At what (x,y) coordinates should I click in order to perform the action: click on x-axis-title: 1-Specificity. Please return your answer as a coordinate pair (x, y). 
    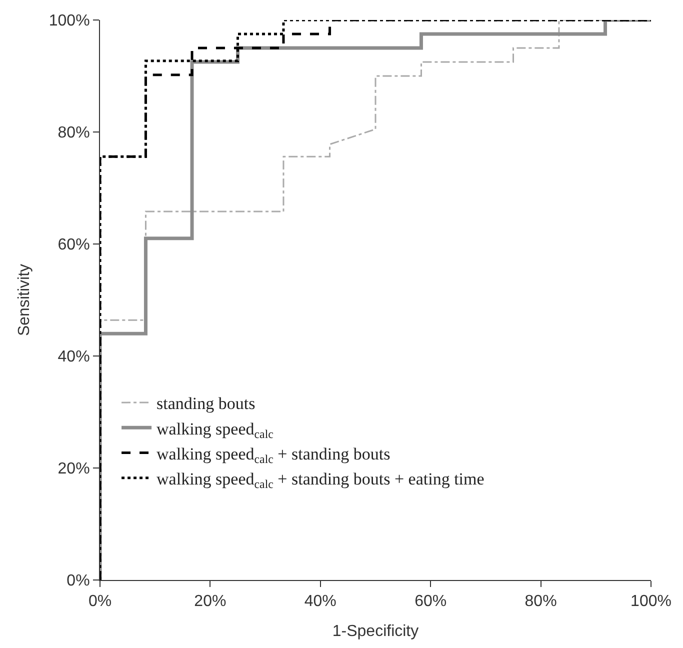
    Looking at the image, I should click on (375, 631).